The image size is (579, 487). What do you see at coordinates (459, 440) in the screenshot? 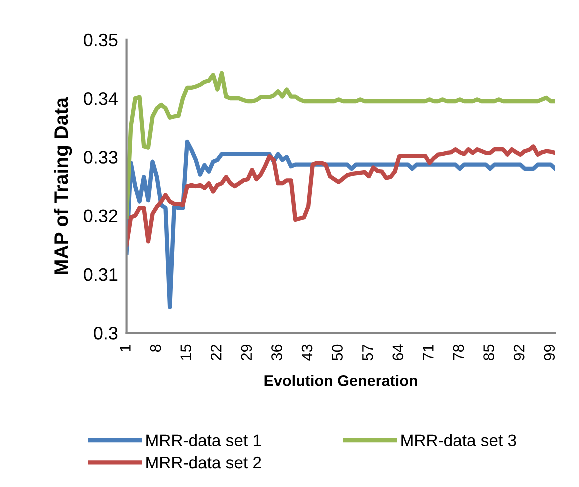
I see `legend-label: MRR-data set 3` at bounding box center [459, 440].